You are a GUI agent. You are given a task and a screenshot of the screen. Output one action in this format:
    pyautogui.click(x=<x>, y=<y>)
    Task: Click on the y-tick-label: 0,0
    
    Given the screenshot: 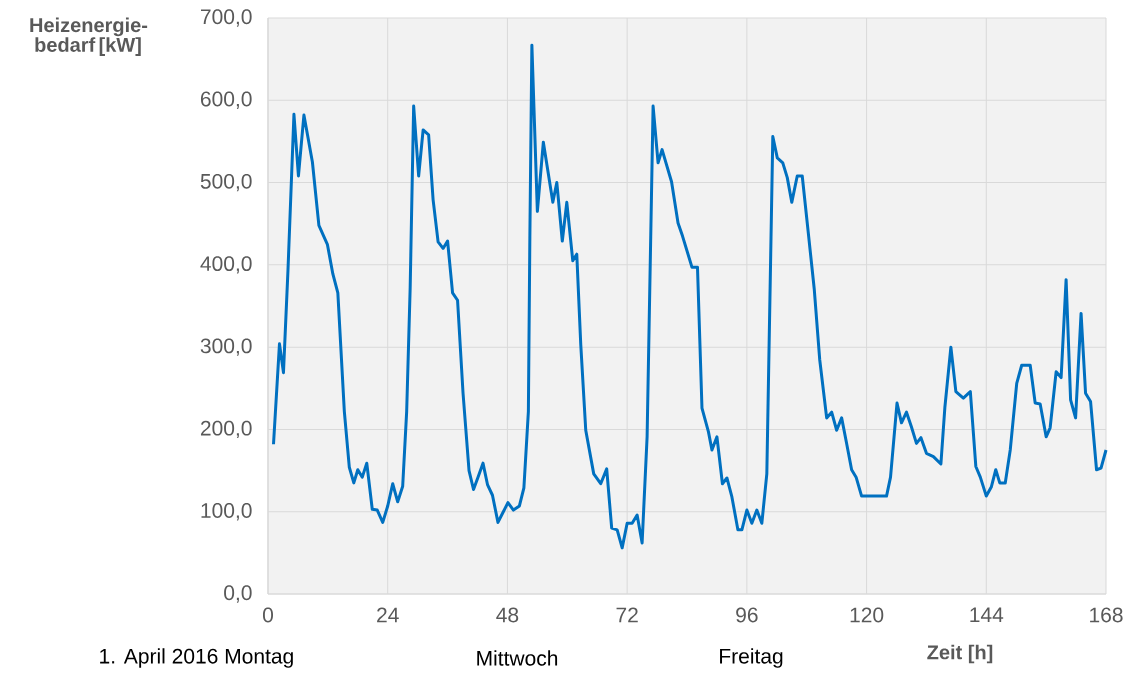 What is the action you would take?
    pyautogui.click(x=238, y=594)
    